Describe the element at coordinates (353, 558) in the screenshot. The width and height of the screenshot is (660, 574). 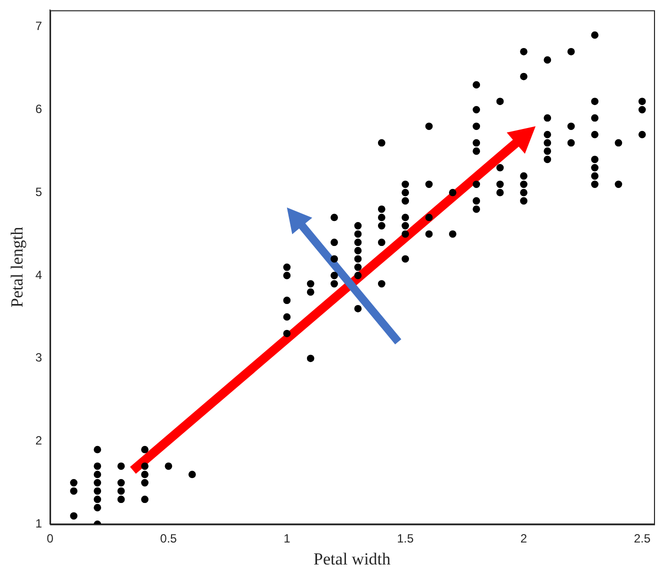
I see `x-axis-title: Petal width` at that location.